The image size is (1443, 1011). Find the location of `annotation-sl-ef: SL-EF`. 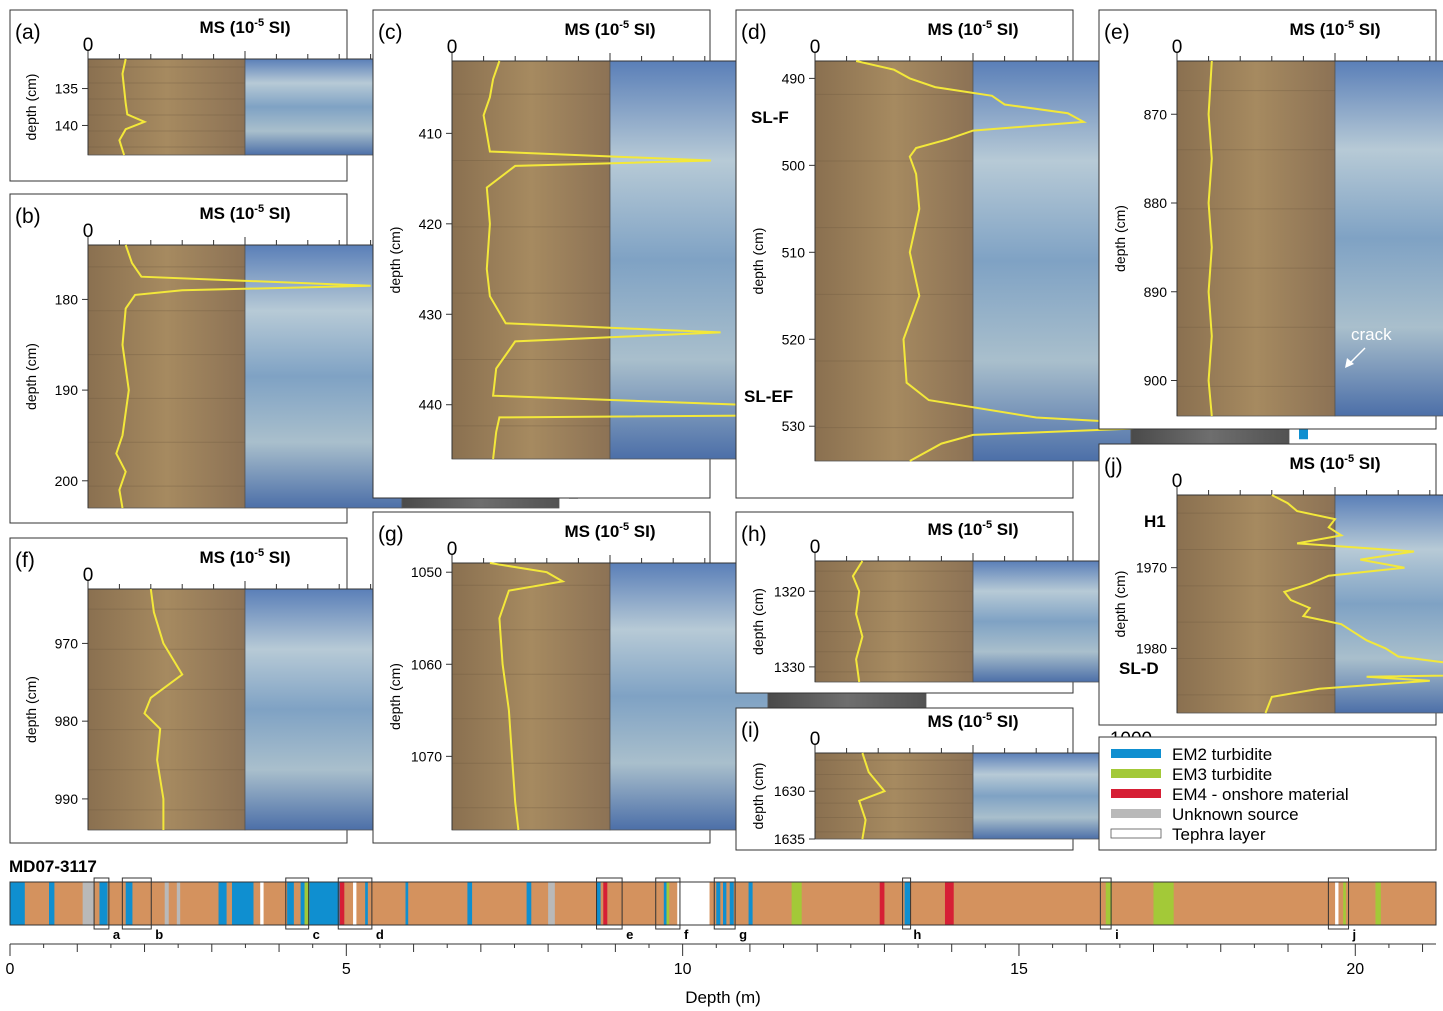

annotation-sl-ef: SL-EF is located at coordinates (768, 396).